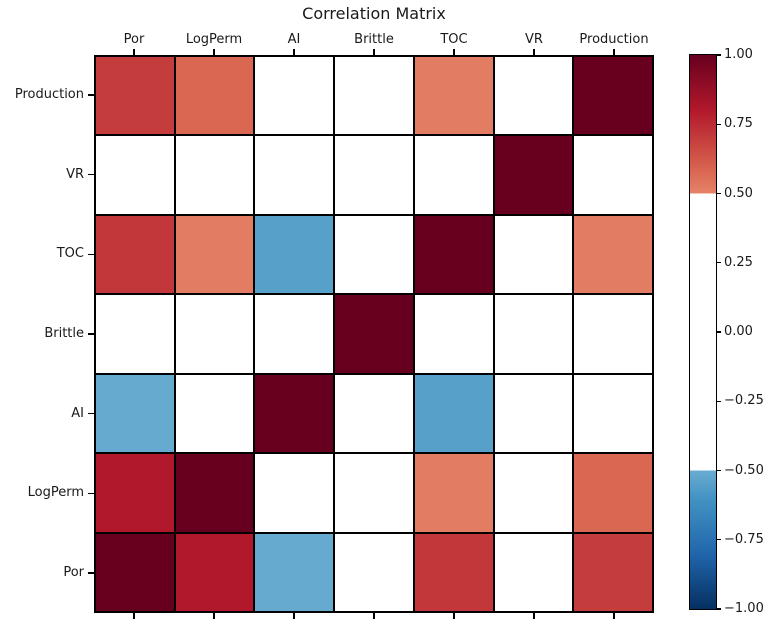 This screenshot has height=632, width=779. Describe the element at coordinates (49, 94) in the screenshot. I see `y-tick-label: Production` at that location.